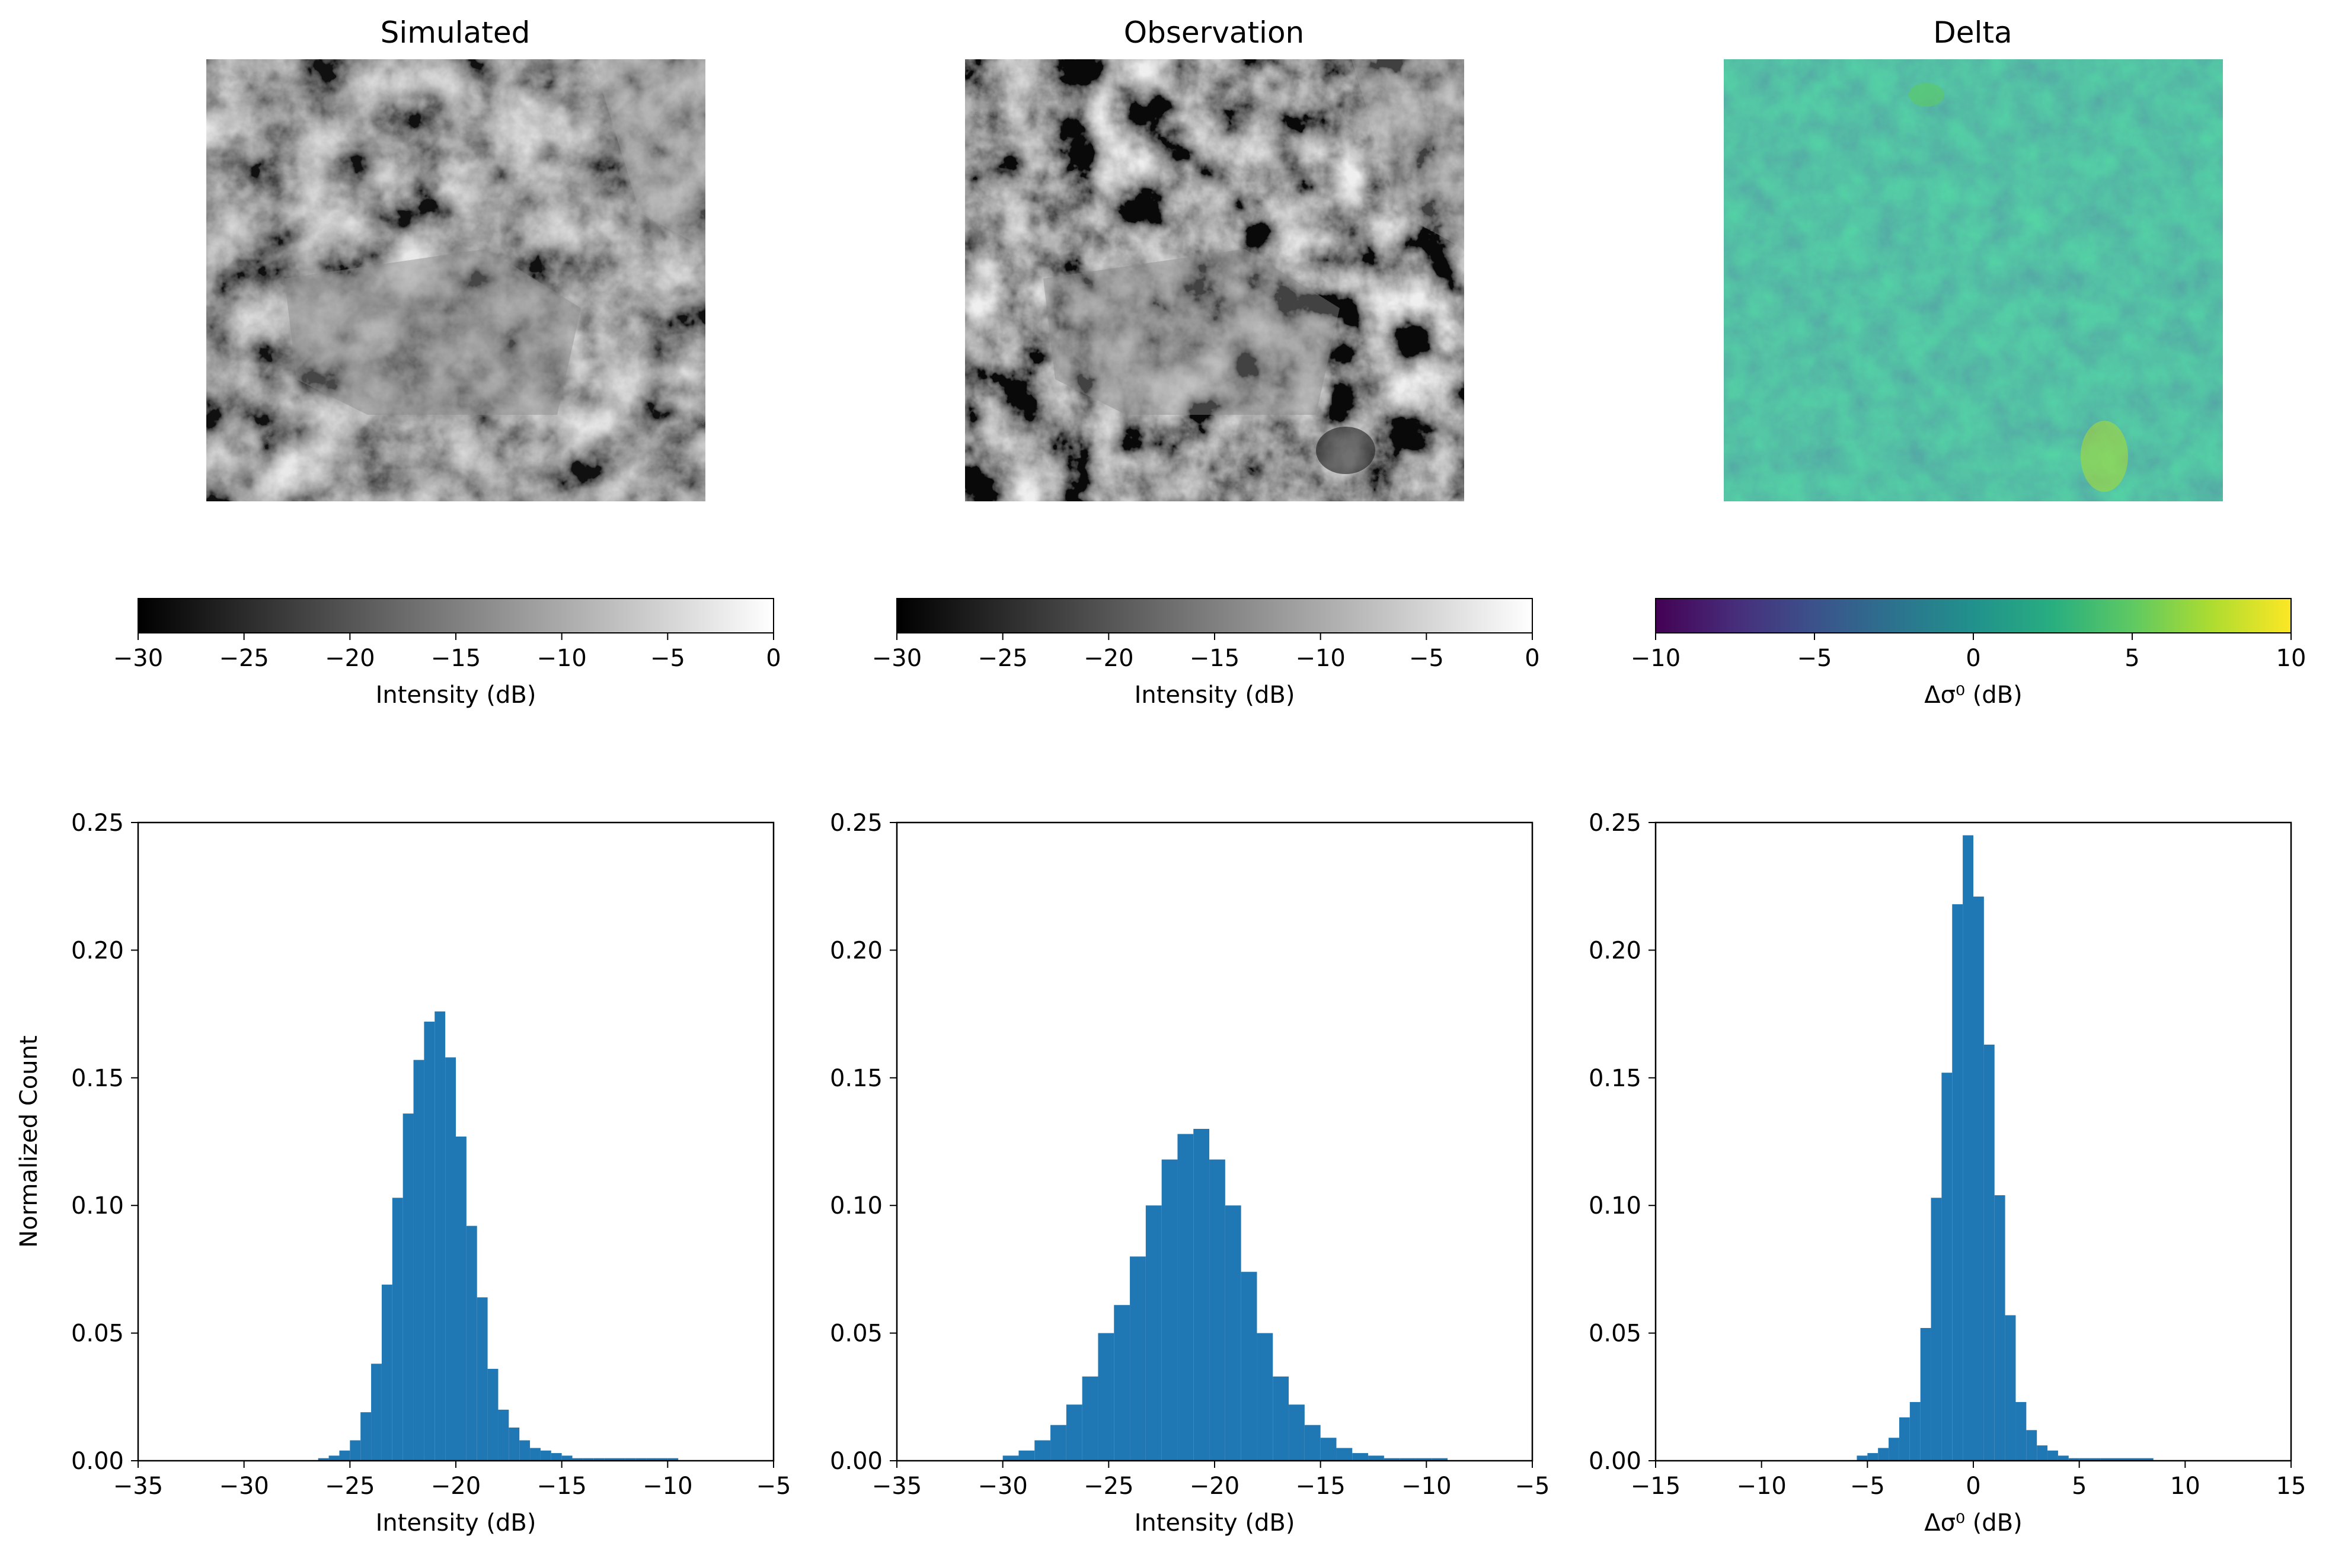 The height and width of the screenshot is (1568, 2329). I want to click on x-tick-label: −10, so click(1761, 1486).